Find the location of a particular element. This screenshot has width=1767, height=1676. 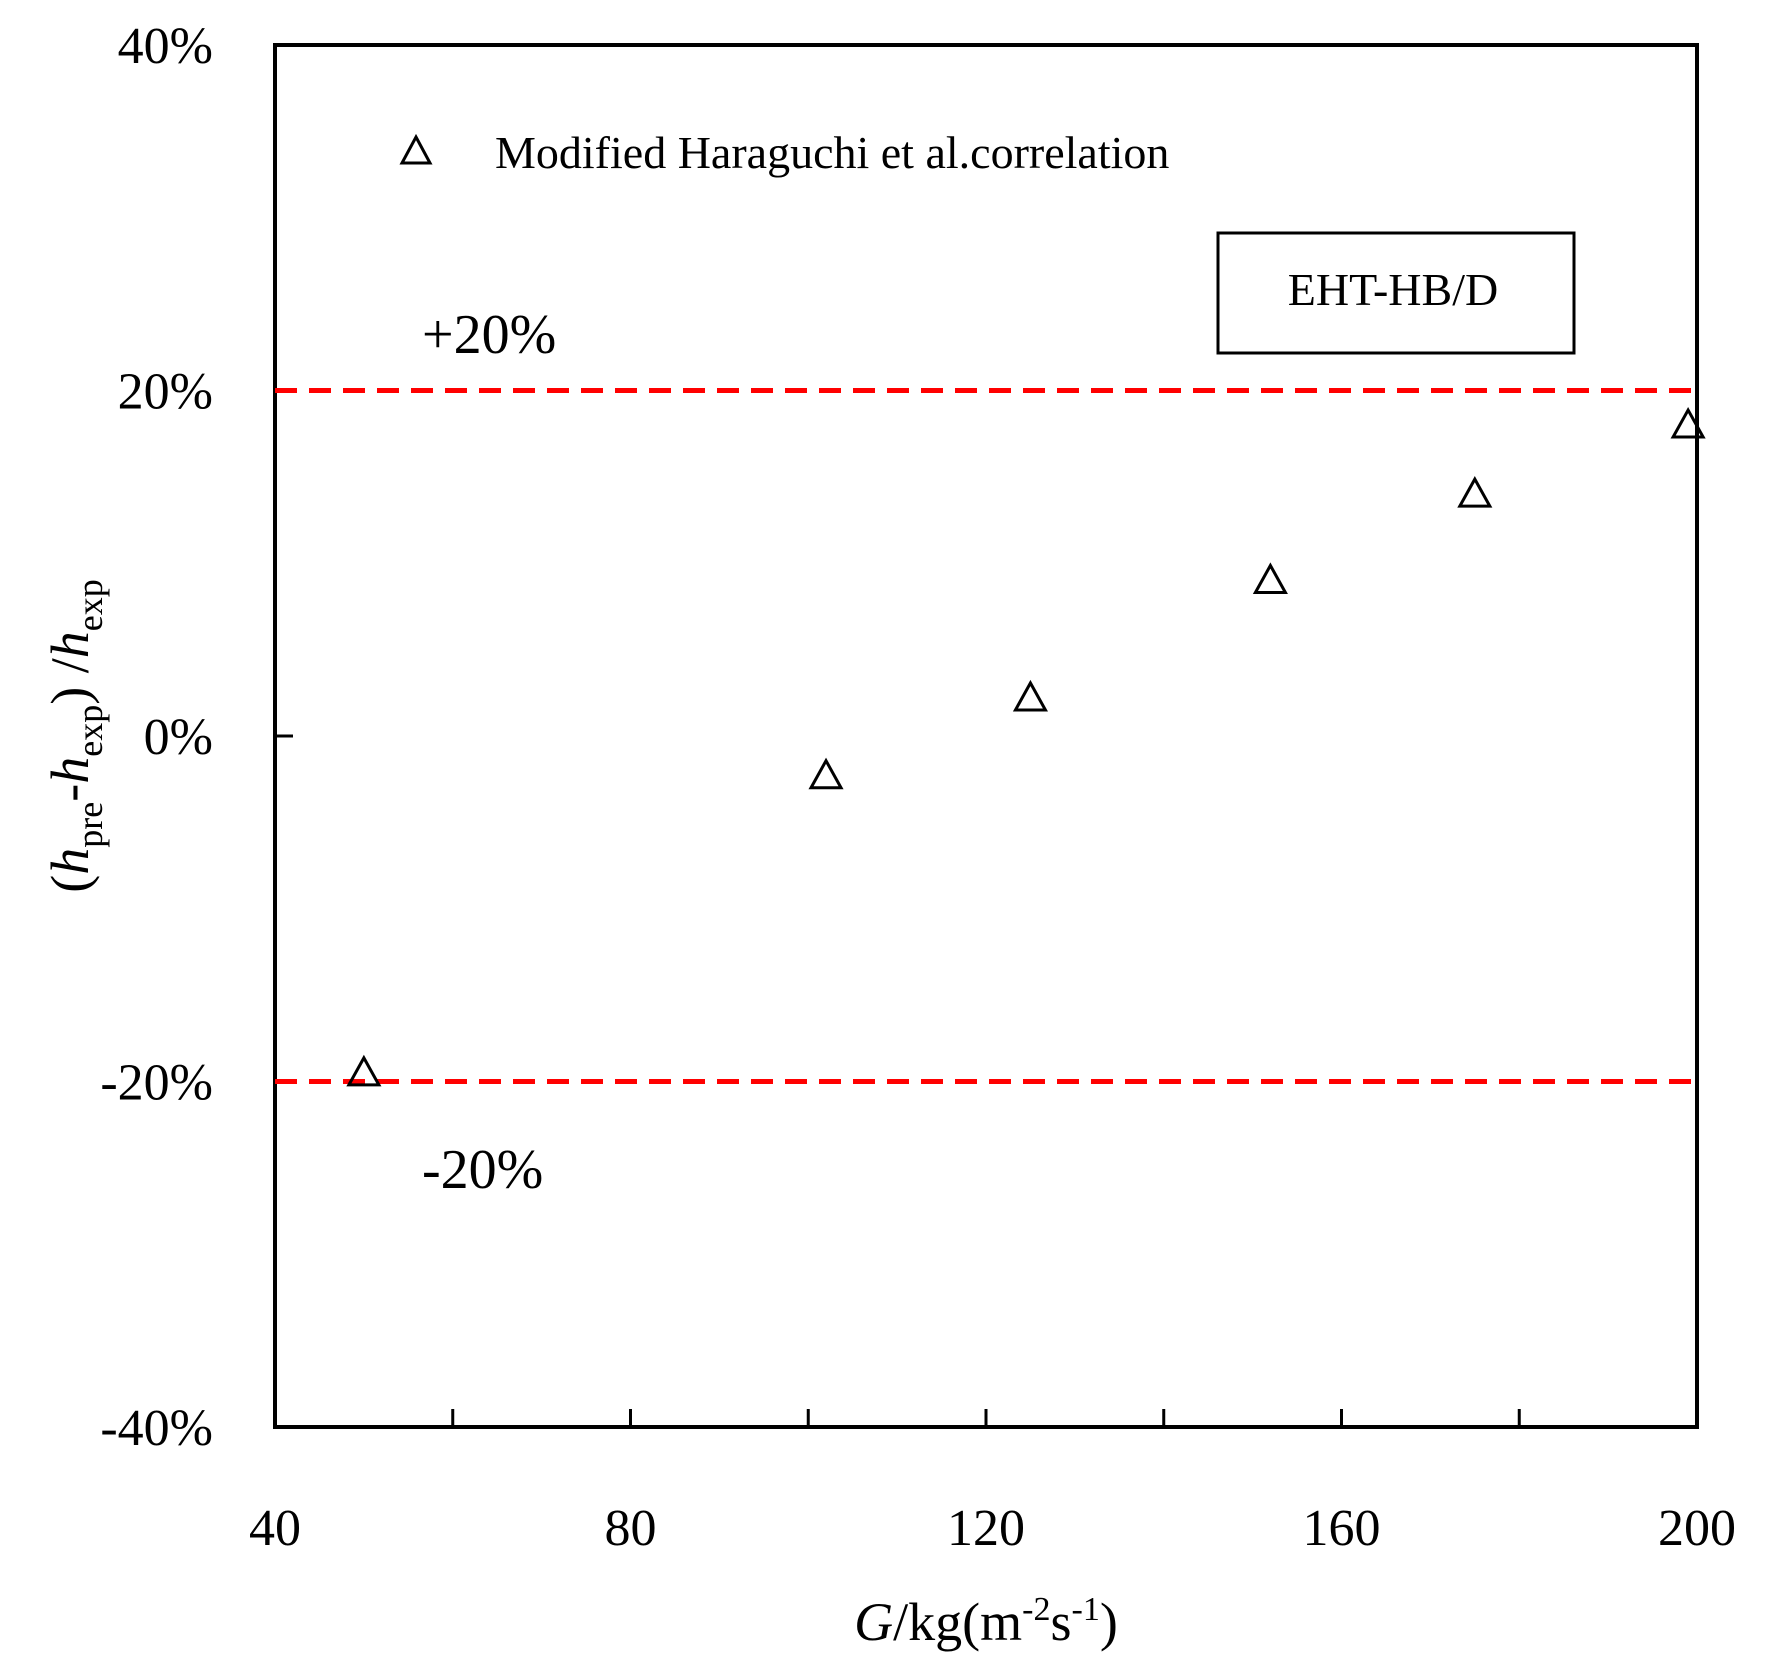

annotation-box-frame is located at coordinates (1396, 293).